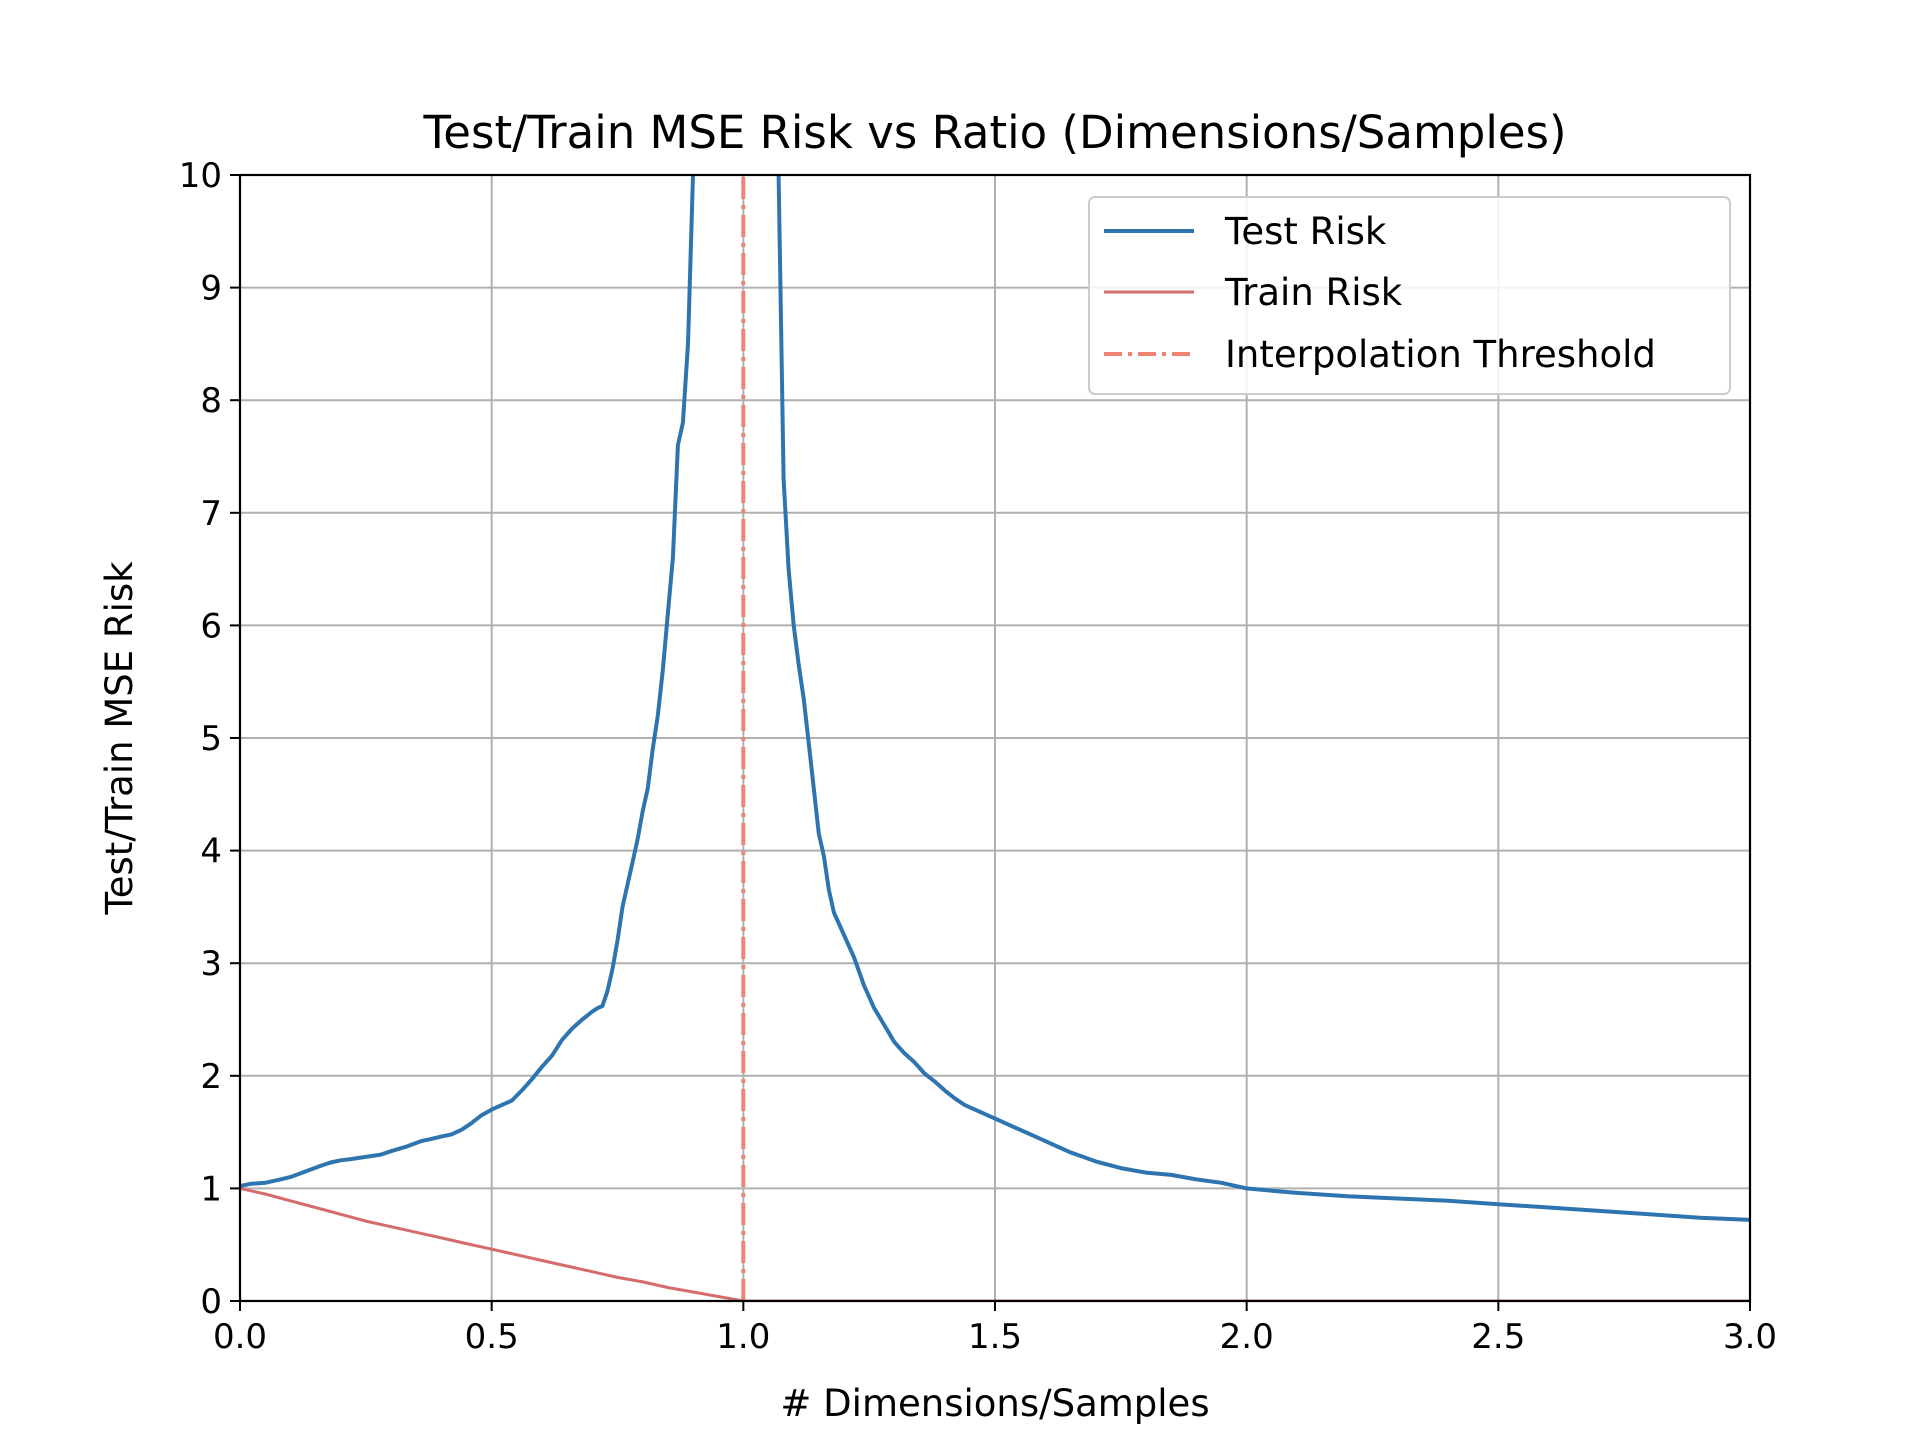 The width and height of the screenshot is (1920, 1440). What do you see at coordinates (743, 1337) in the screenshot?
I see `x-tick-label: 1.0` at bounding box center [743, 1337].